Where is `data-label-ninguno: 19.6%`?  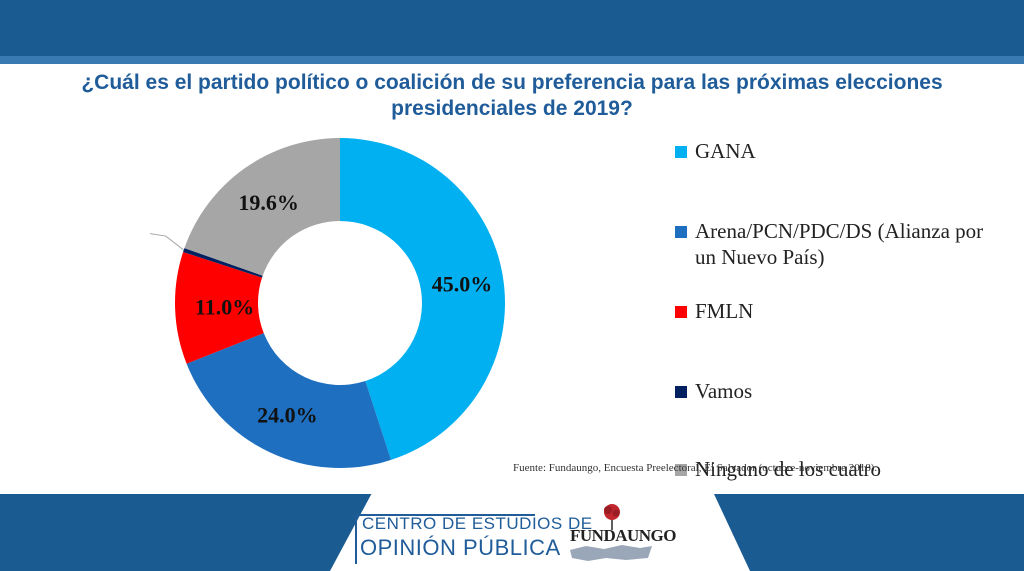
data-label-ninguno: 19.6% is located at coordinates (268, 202).